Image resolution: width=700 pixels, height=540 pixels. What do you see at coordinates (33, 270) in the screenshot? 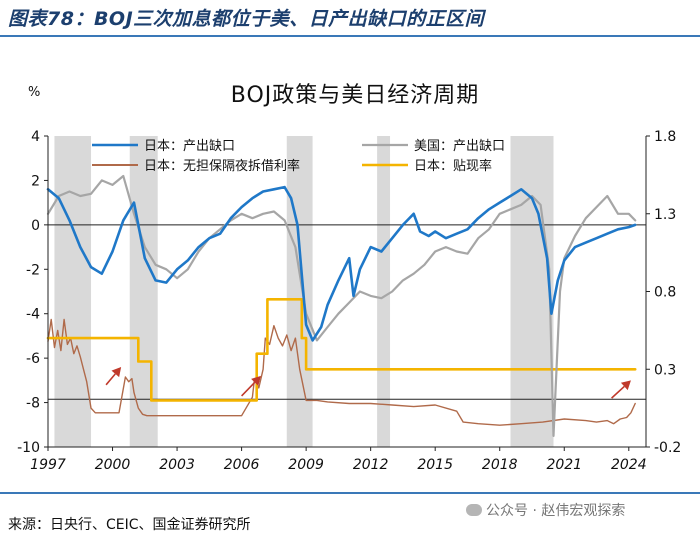
I see `left-tick-label: -2` at bounding box center [33, 270].